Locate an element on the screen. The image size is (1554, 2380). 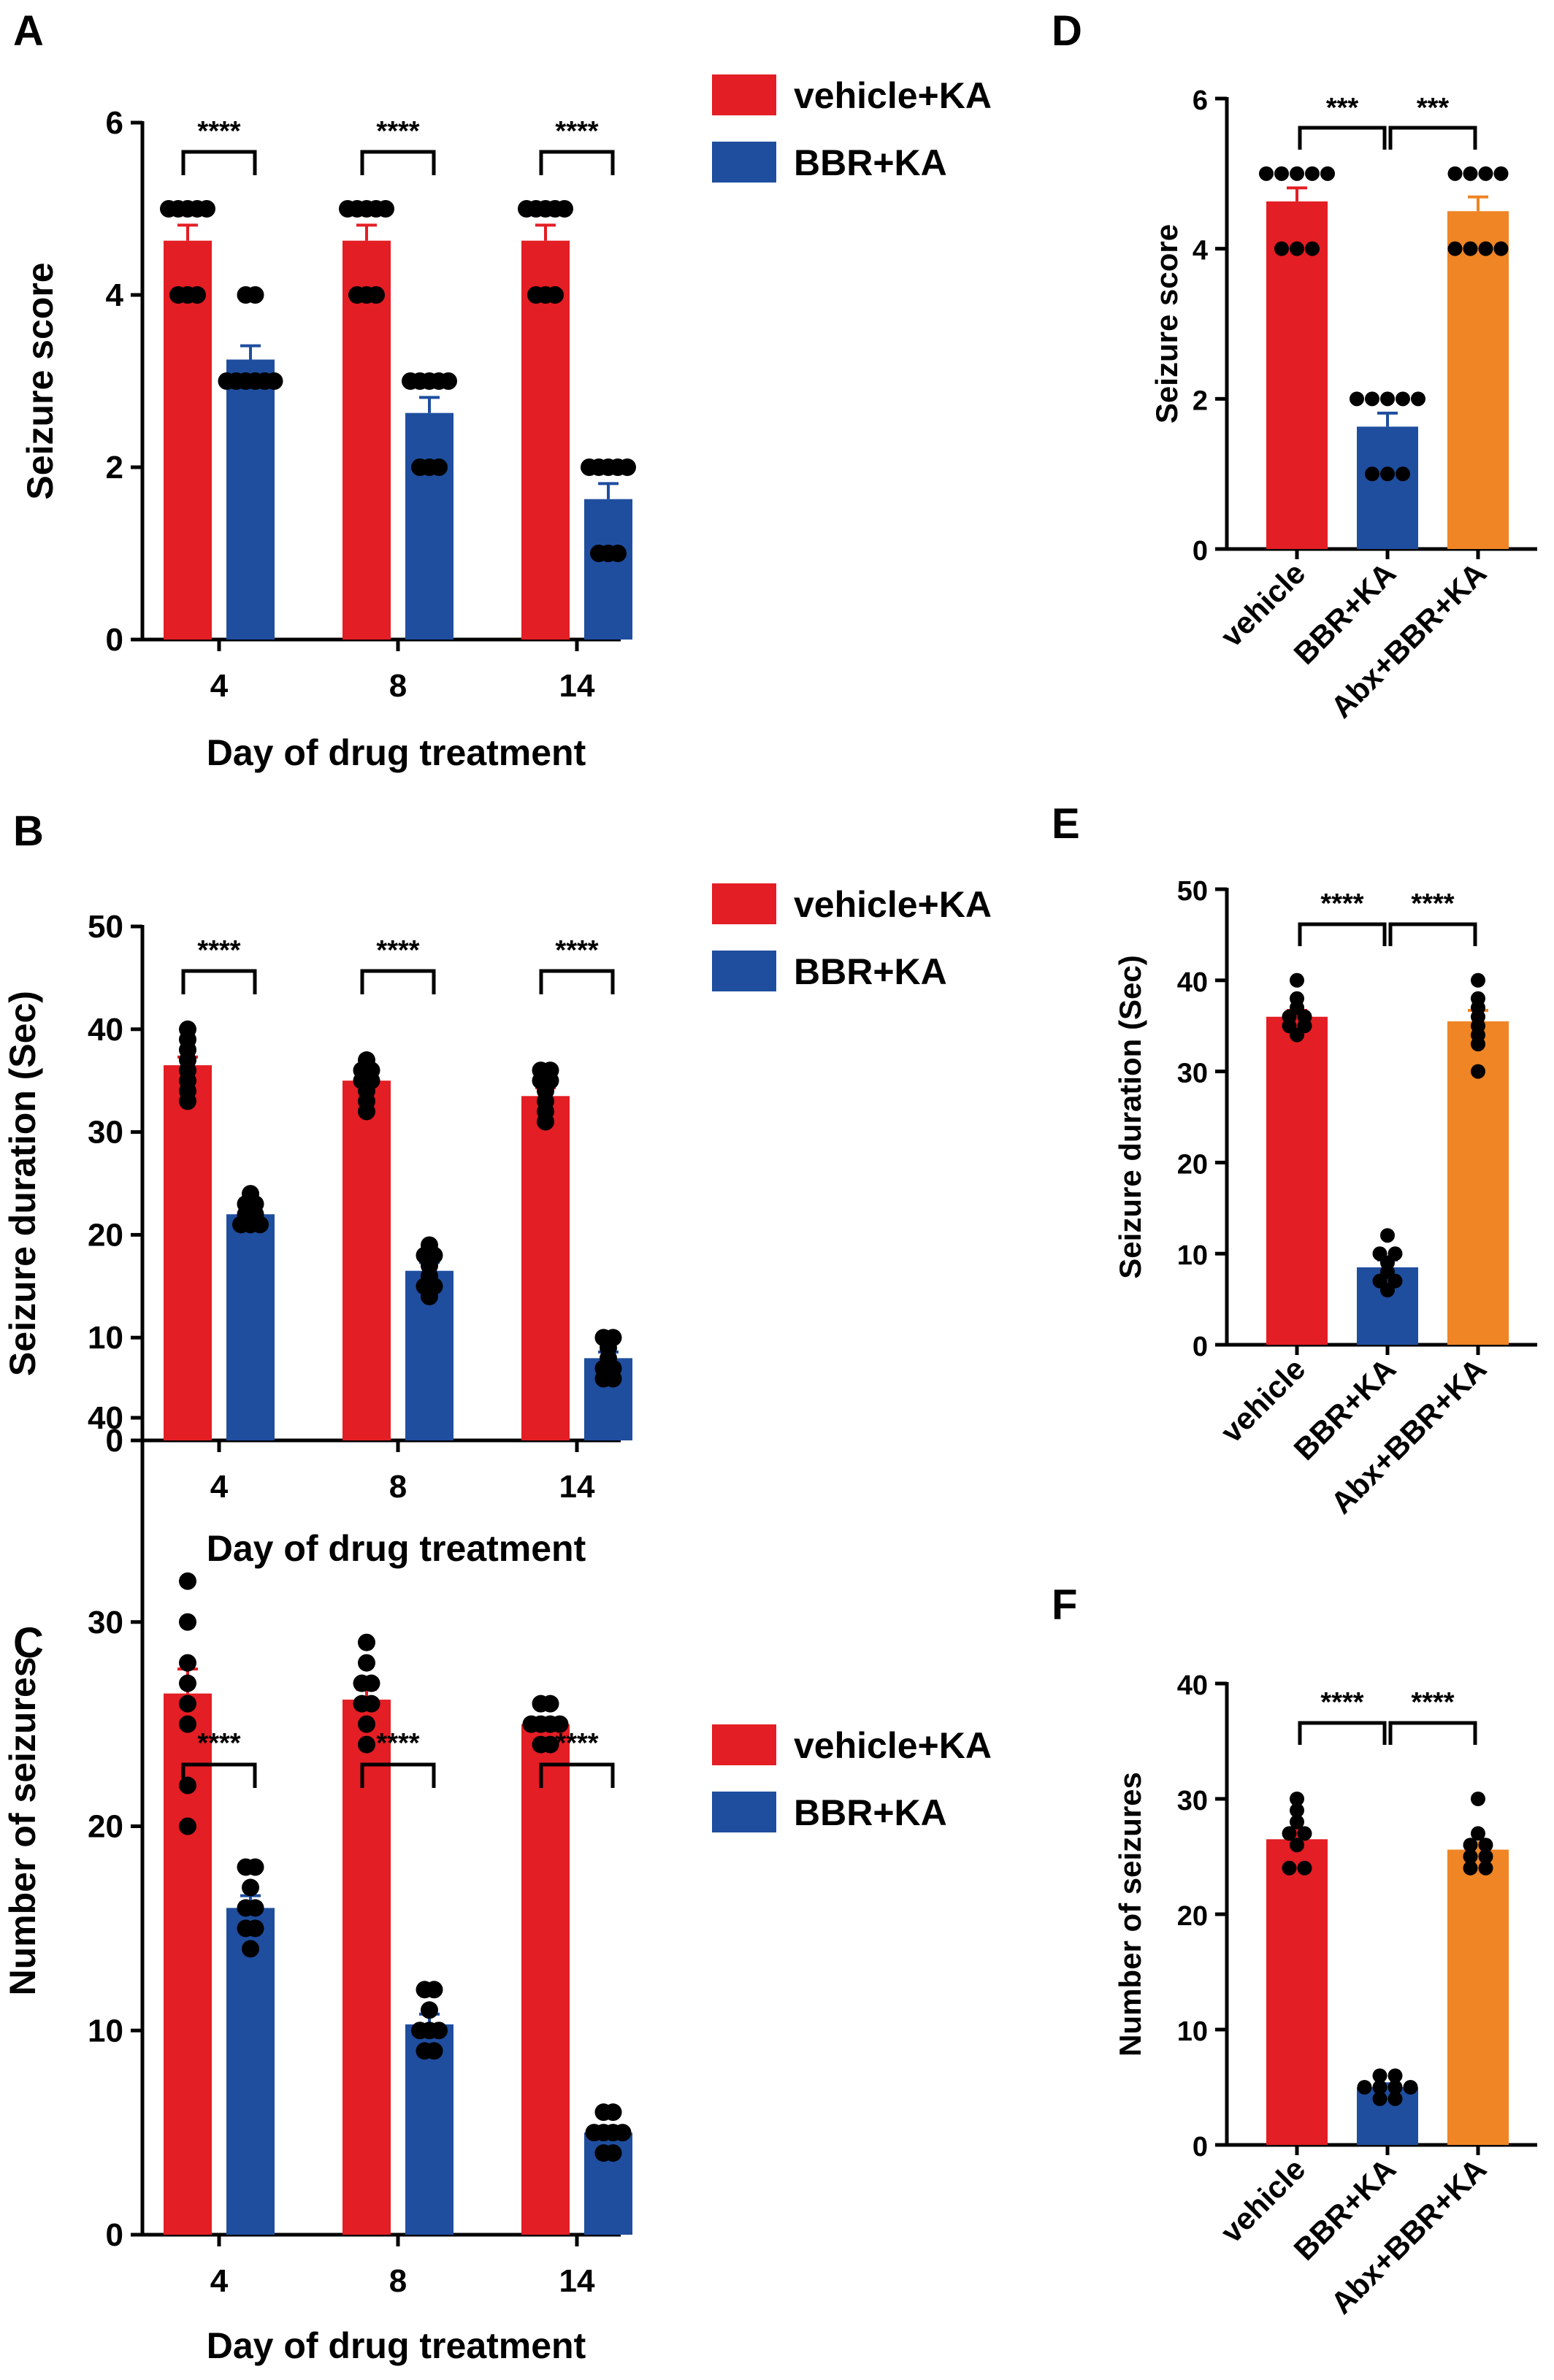
bar-vehicle is located at coordinates (1297, 1180).